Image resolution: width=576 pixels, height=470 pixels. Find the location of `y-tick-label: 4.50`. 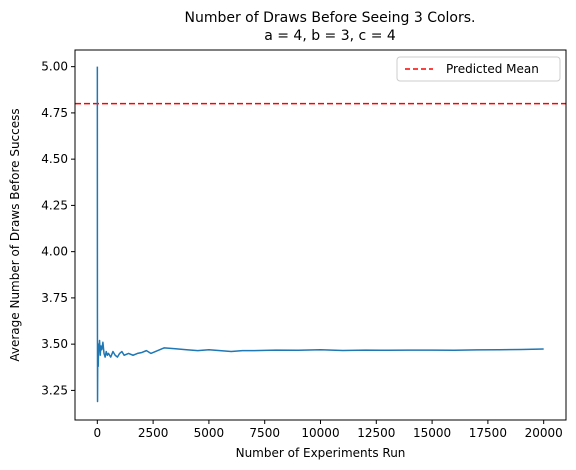

y-tick-label: 4.50 is located at coordinates (54, 159).